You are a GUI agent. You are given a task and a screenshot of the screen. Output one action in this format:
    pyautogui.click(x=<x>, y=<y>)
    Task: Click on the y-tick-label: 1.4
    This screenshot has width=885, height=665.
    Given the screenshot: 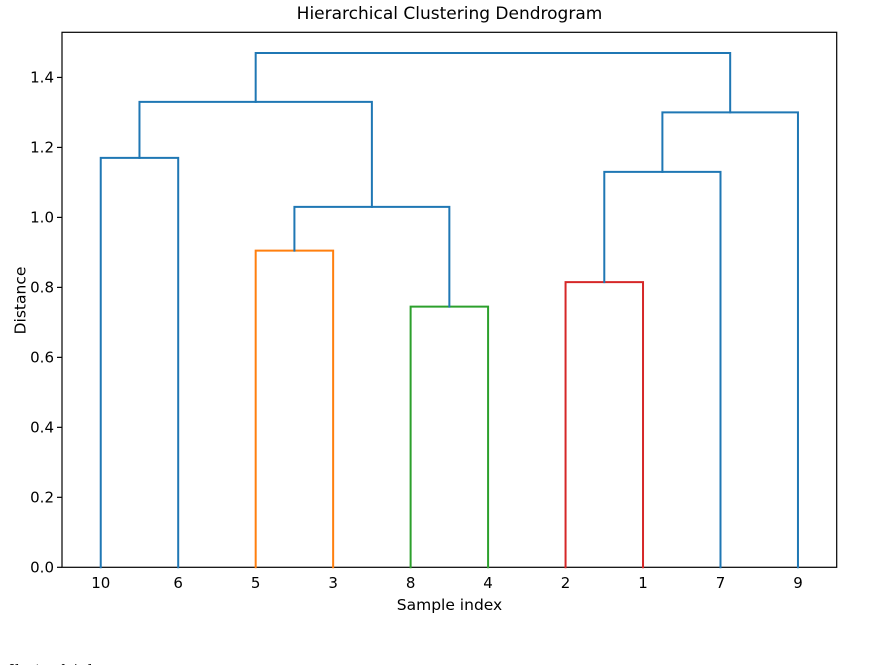 What is the action you would take?
    pyautogui.click(x=42, y=78)
    